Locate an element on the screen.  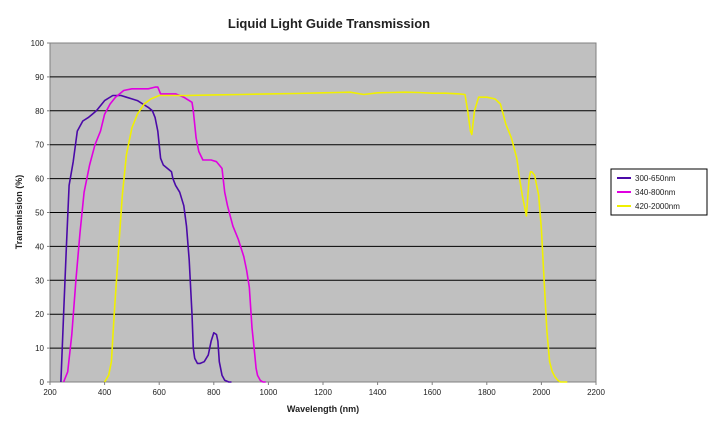
x-tick-label: 200 is located at coordinates (50, 392).